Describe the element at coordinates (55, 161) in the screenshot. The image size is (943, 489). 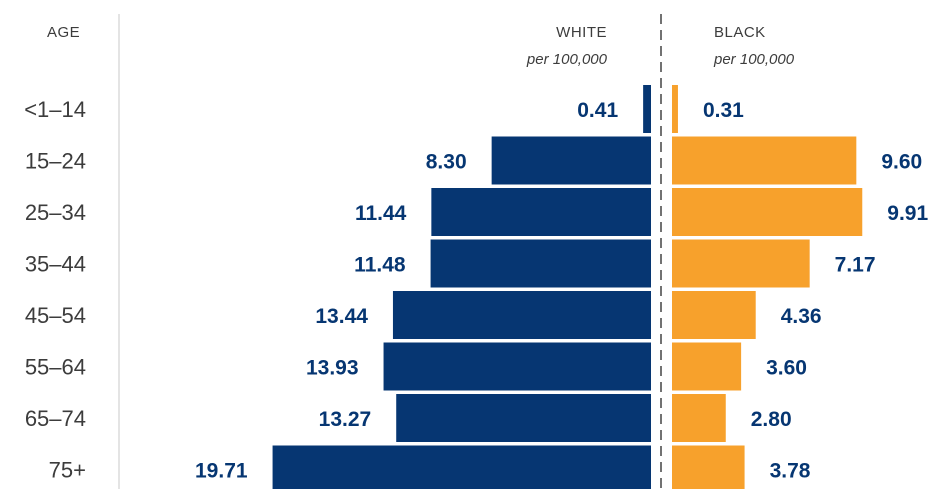
I see `age-label: 15–24` at that location.